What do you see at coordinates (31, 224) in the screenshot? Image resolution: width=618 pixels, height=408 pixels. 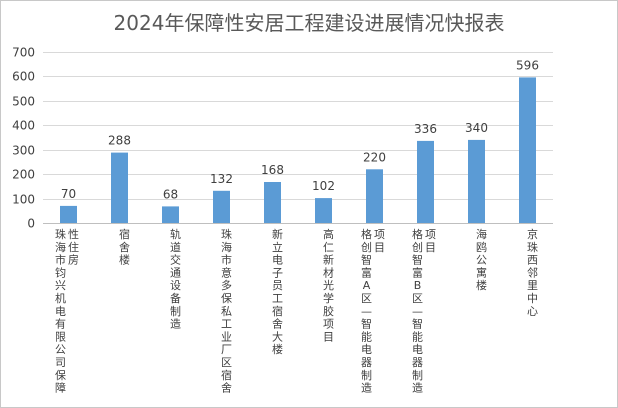 I see `y-tick-label: 0` at bounding box center [31, 224].